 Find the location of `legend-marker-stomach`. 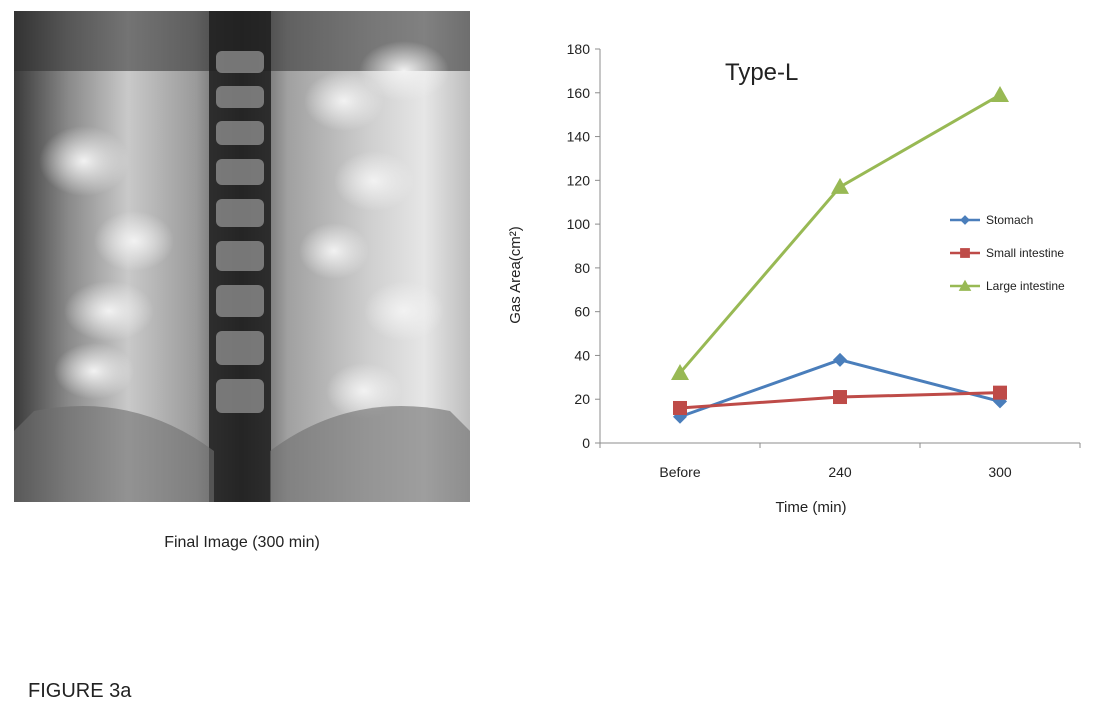

legend-marker-stomach is located at coordinates (965, 220).